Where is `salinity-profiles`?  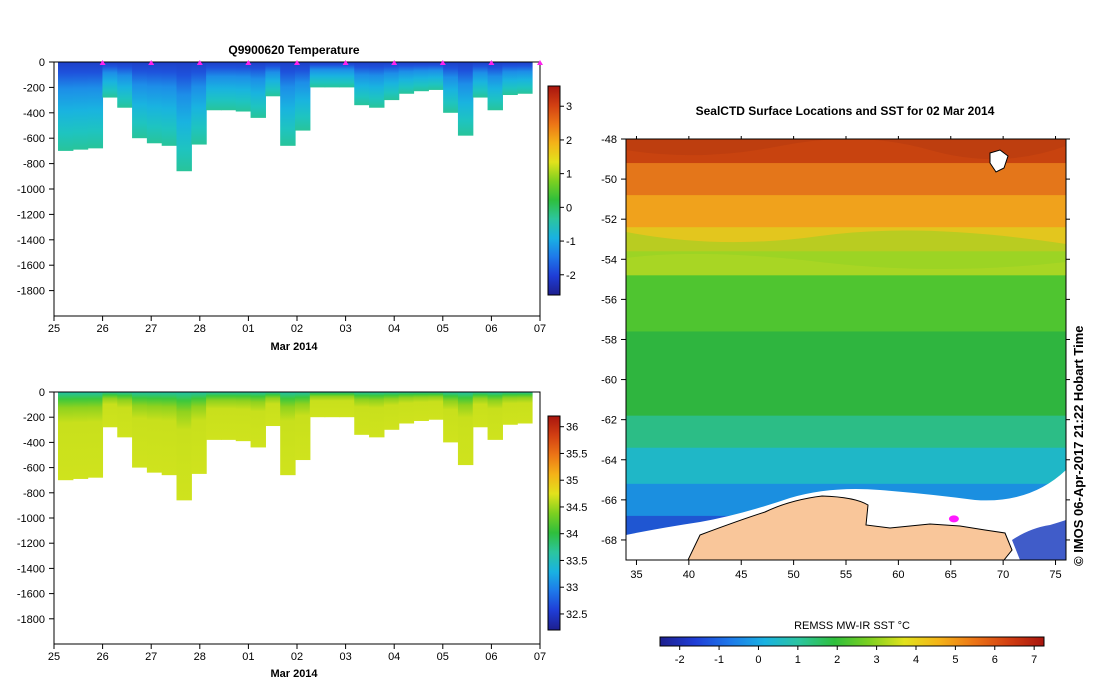
salinity-profiles is located at coordinates (295, 446).